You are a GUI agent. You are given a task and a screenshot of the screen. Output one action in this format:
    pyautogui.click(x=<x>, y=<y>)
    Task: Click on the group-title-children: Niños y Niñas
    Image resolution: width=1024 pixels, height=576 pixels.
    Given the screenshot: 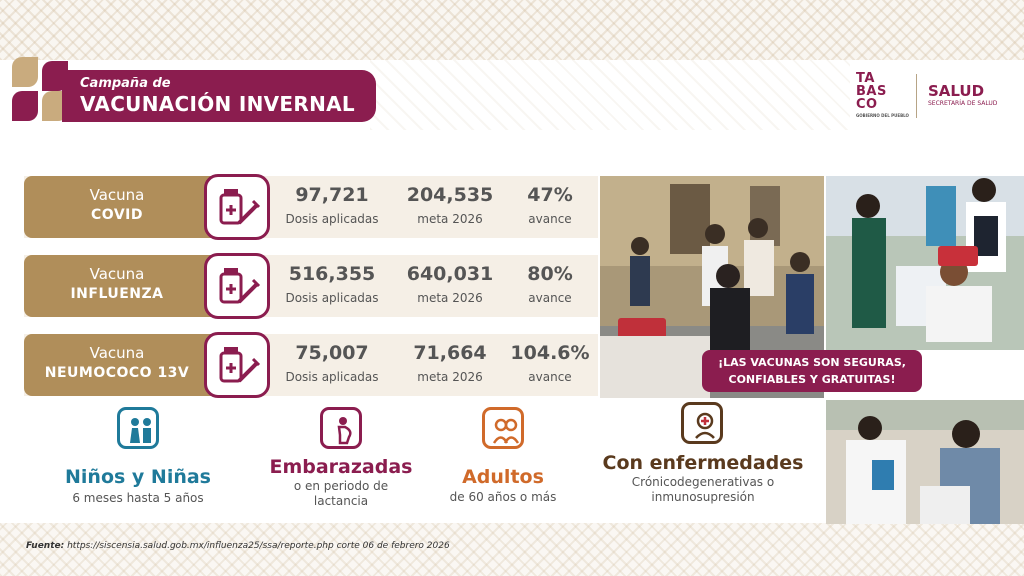 What is the action you would take?
    pyautogui.click(x=138, y=477)
    